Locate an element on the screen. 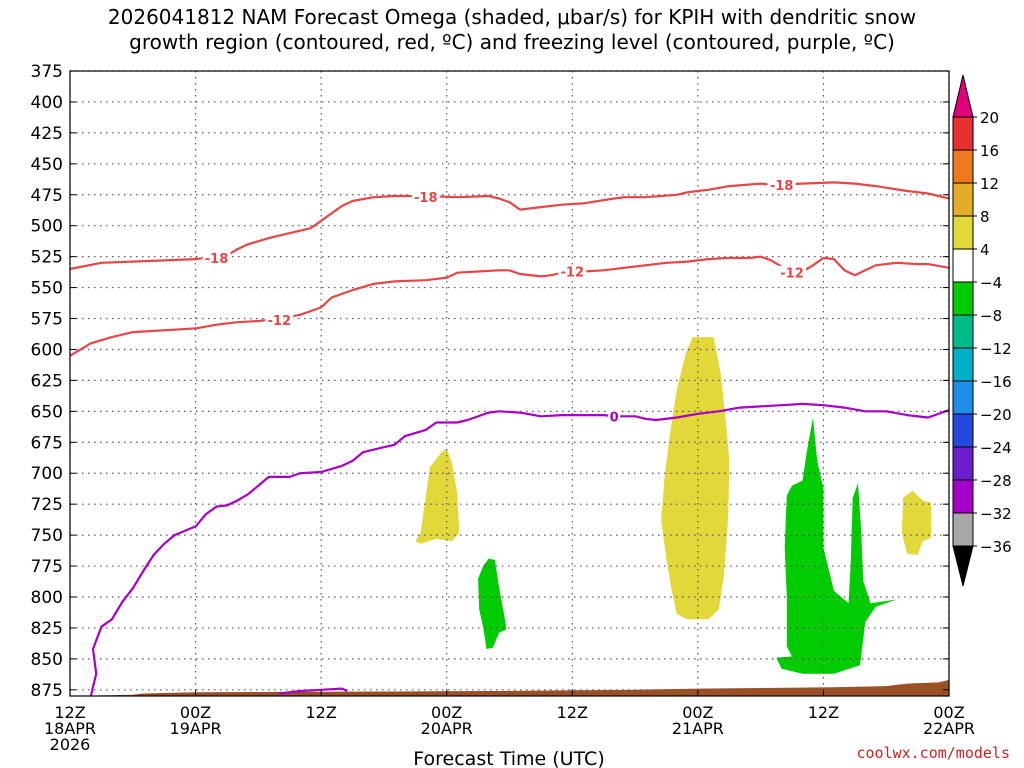 Image resolution: width=1024 pixels, height=768 pixels. omega-colorbar: 20 16 12 8 4 −4 −8 −12 −16 −20 −24 −28 −32 −36 is located at coordinates (982, 330).